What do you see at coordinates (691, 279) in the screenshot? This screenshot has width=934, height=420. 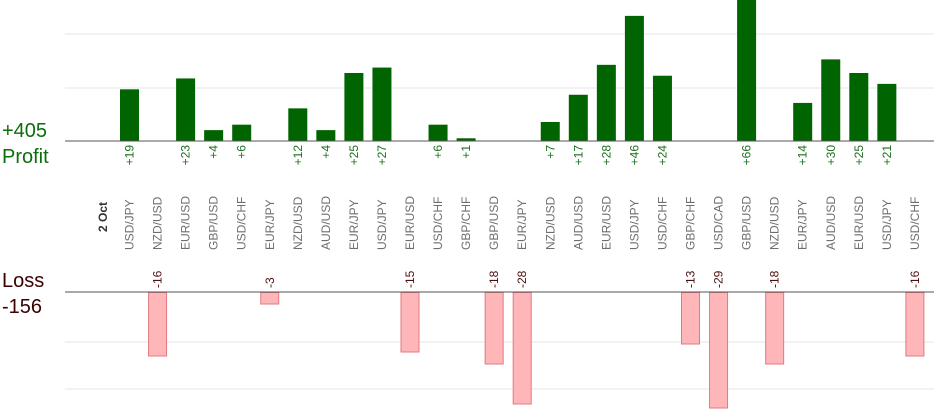 I see `loss-value-label: -13` at bounding box center [691, 279].